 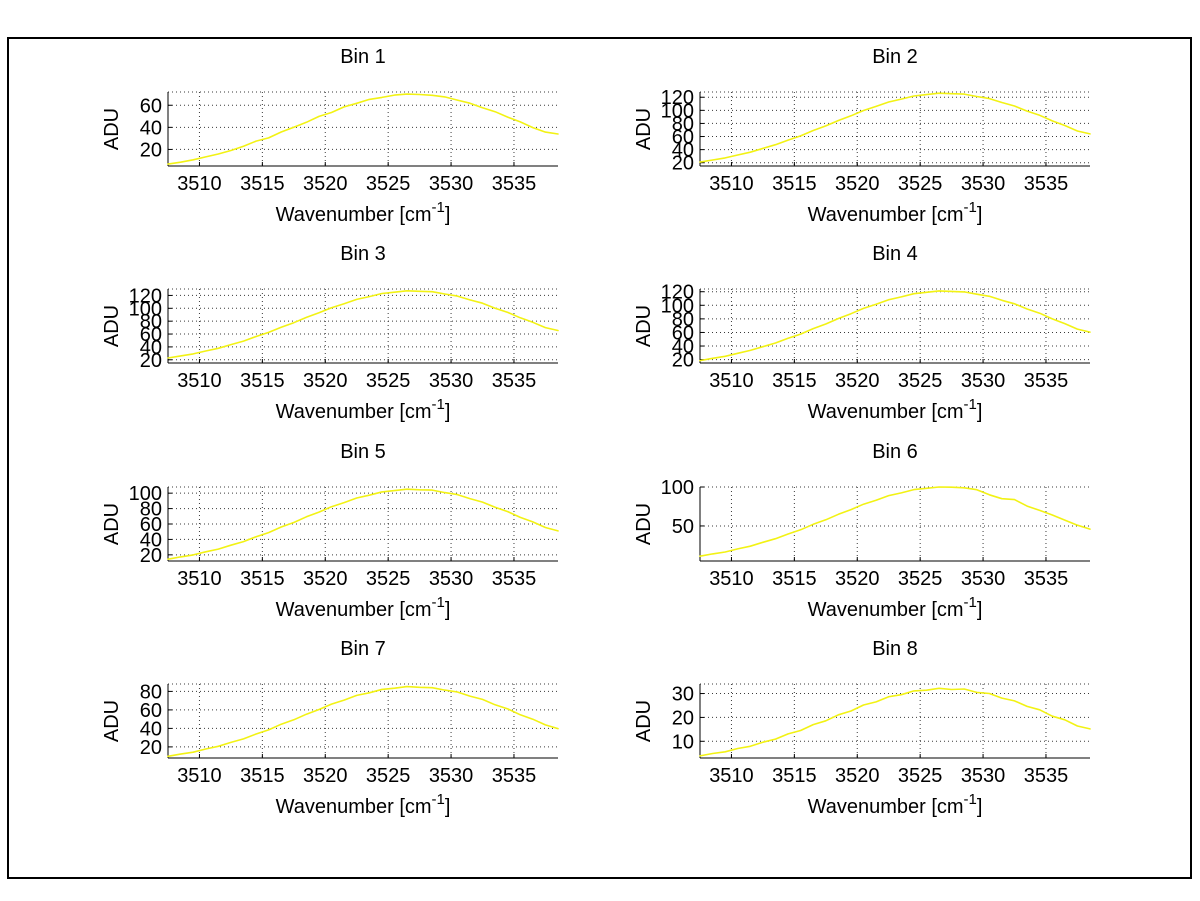 I want to click on y-tick-label: 30, so click(x=683, y=695).